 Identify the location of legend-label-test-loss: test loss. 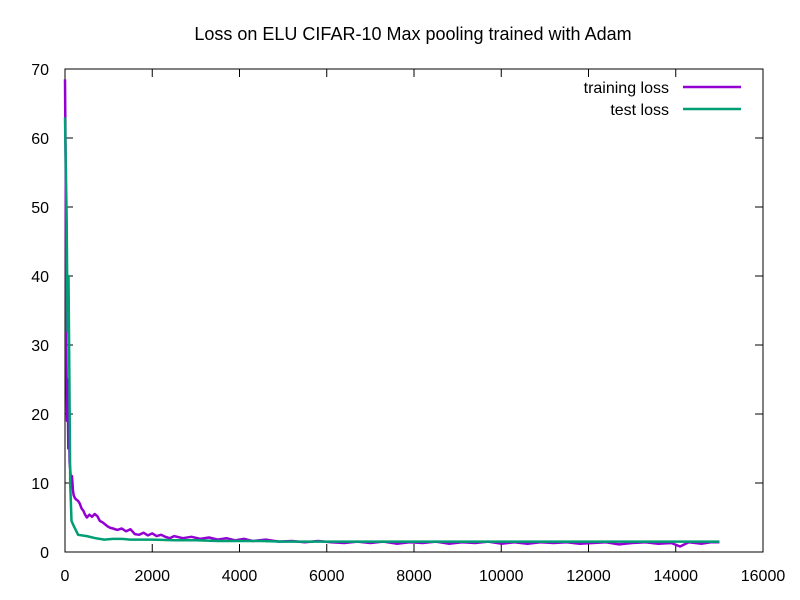
(639, 110).